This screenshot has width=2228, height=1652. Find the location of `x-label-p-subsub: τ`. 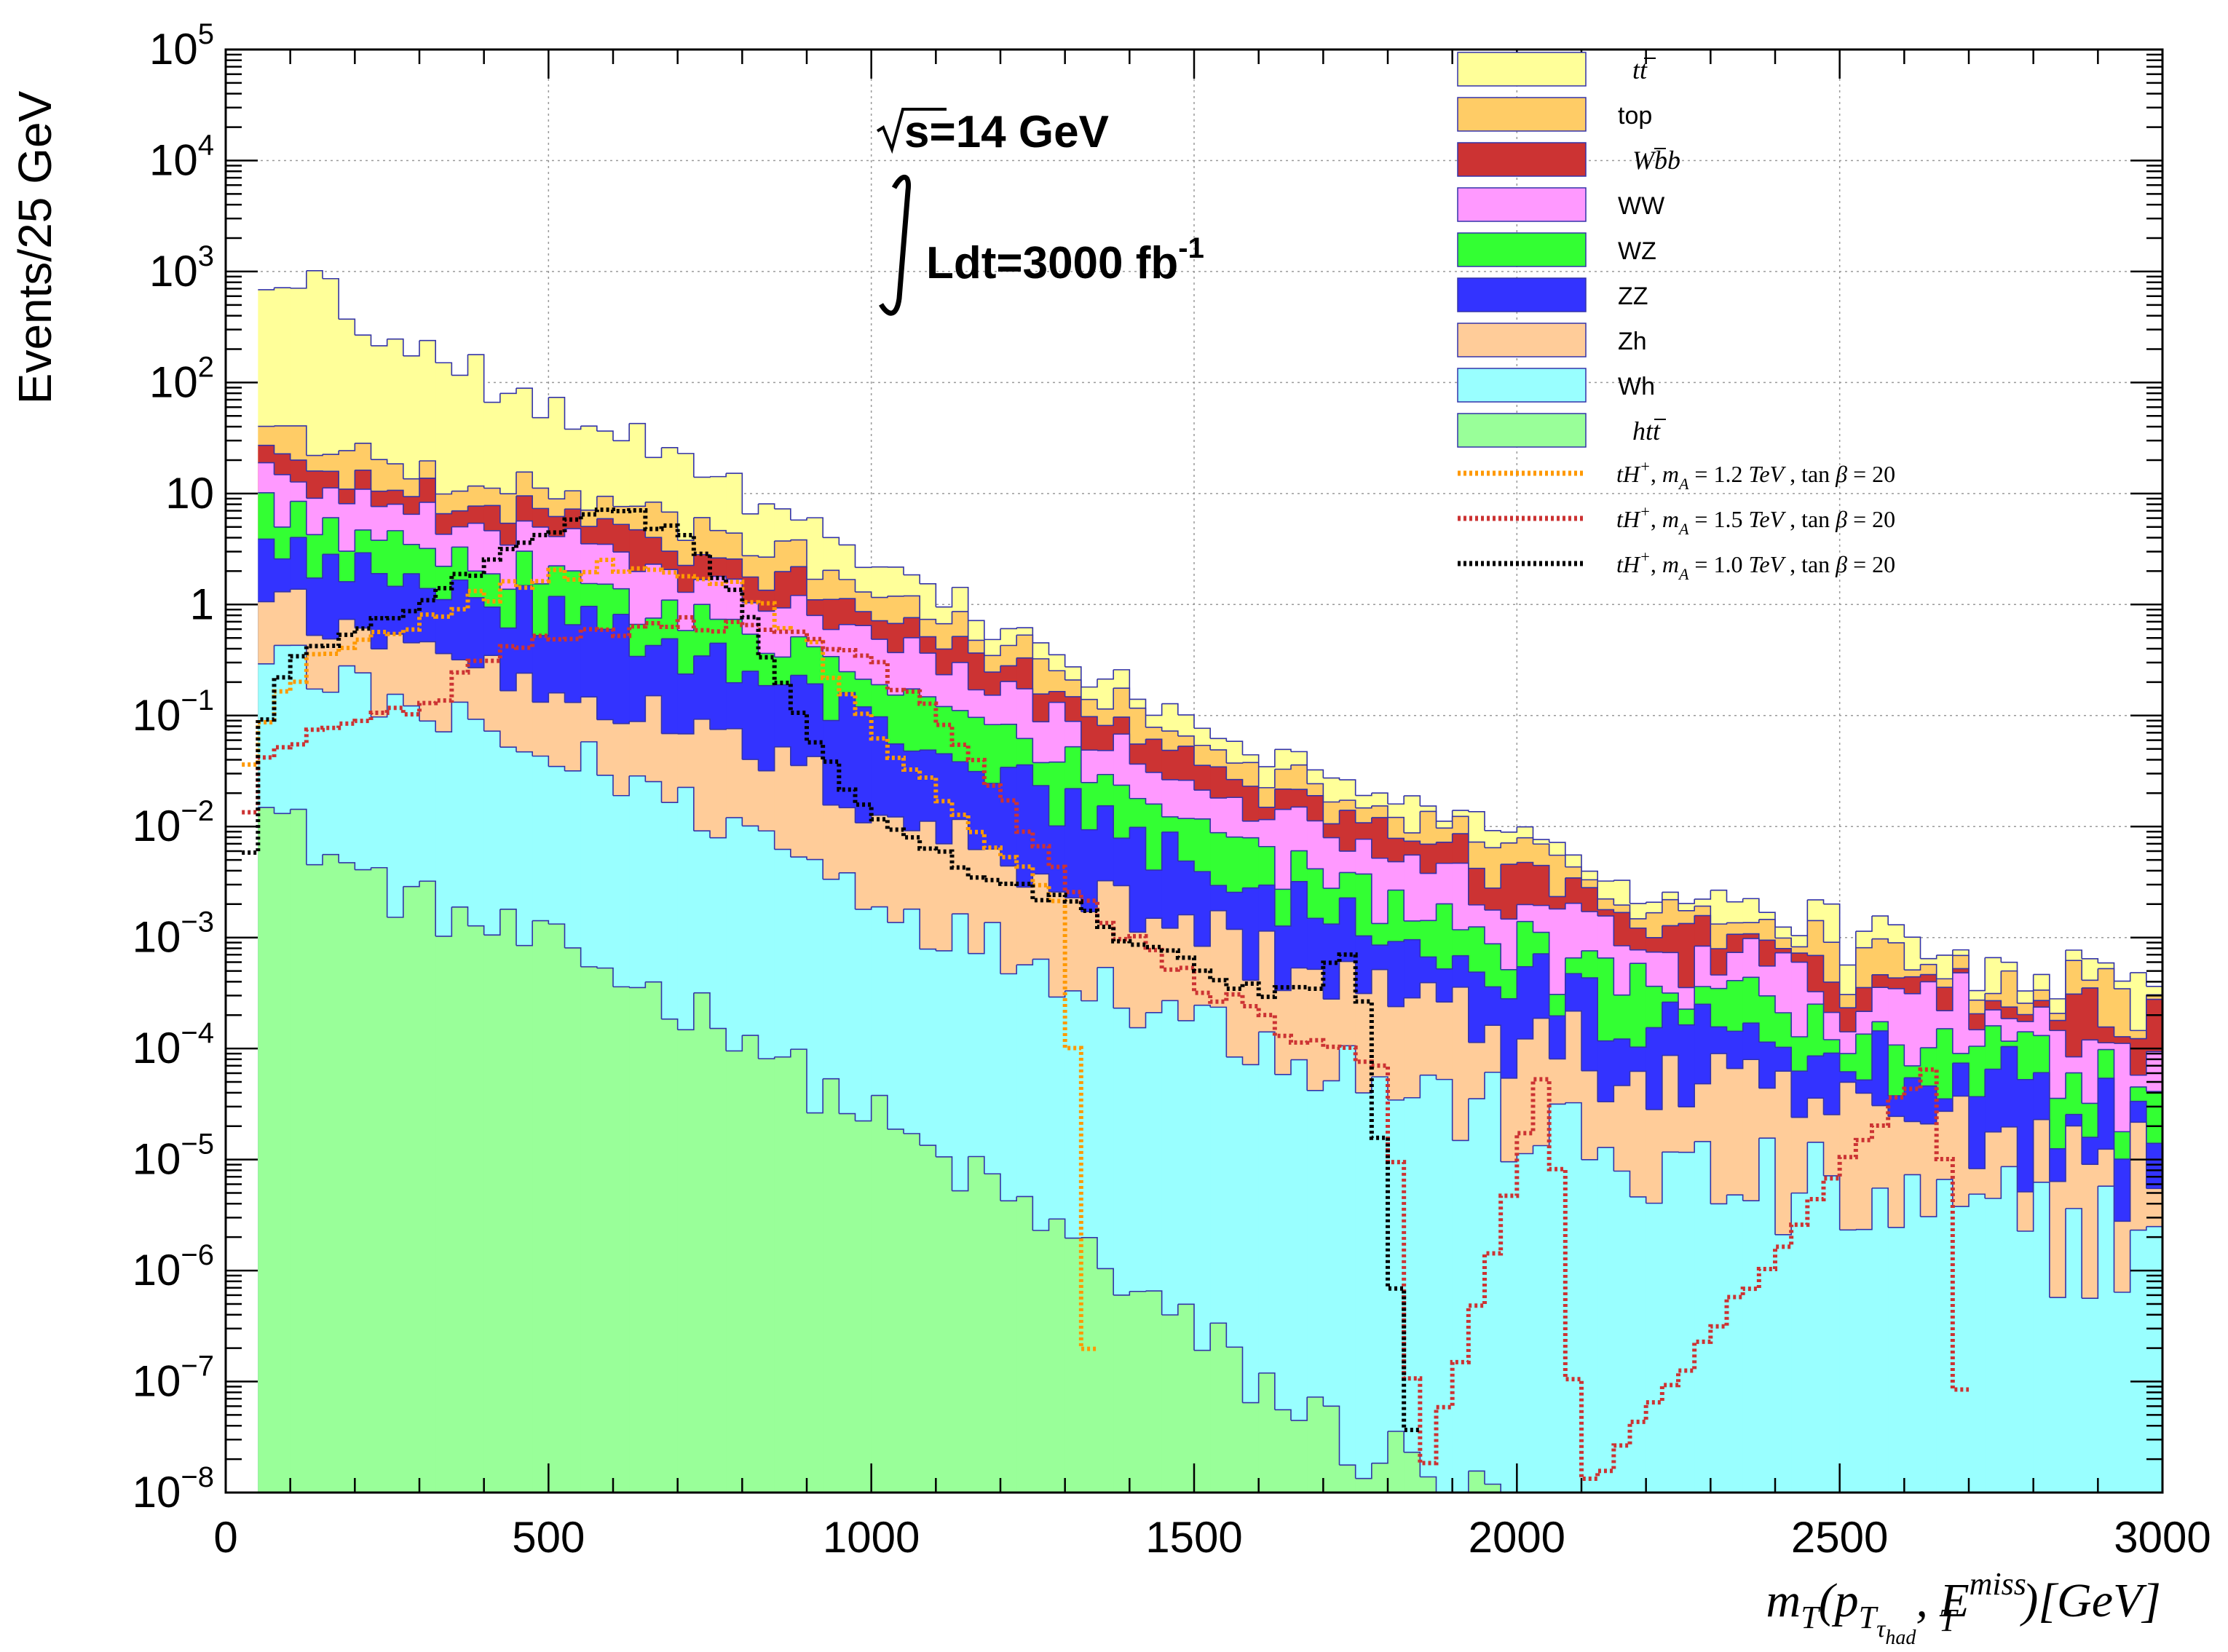

x-label-p-subsub: τ is located at coordinates (1882, 1630).